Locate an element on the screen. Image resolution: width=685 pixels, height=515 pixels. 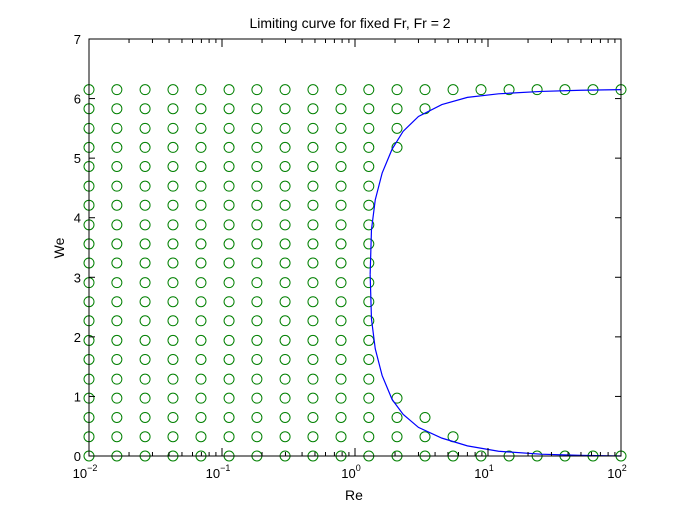
x-tick-label: 10² is located at coordinates (616, 472).